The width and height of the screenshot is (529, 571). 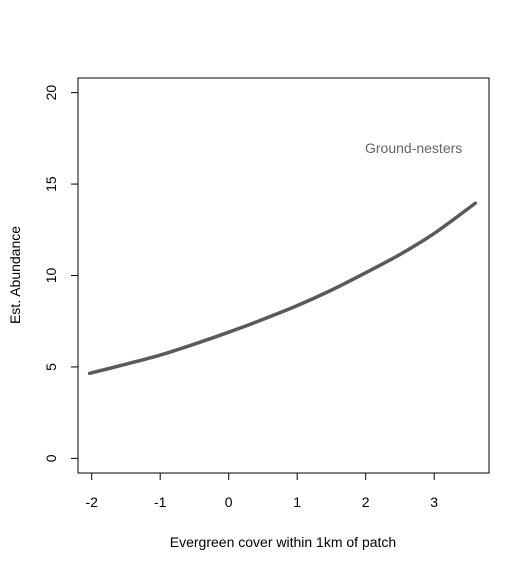 What do you see at coordinates (297, 502) in the screenshot?
I see `x-tick-label: 1` at bounding box center [297, 502].